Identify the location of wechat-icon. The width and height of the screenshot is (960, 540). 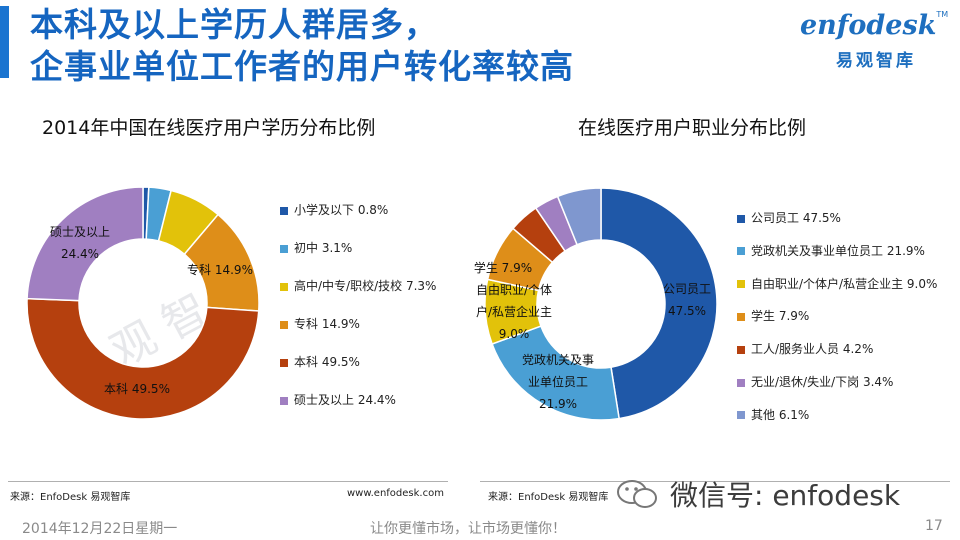
(637, 494).